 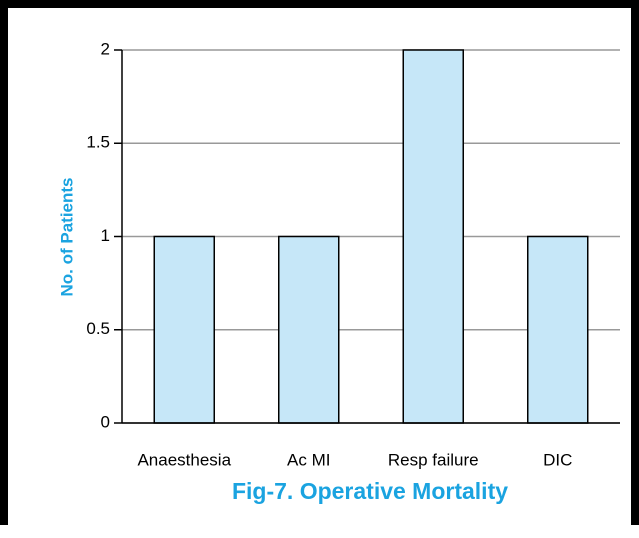 I want to click on frame-top, so click(x=319, y=4).